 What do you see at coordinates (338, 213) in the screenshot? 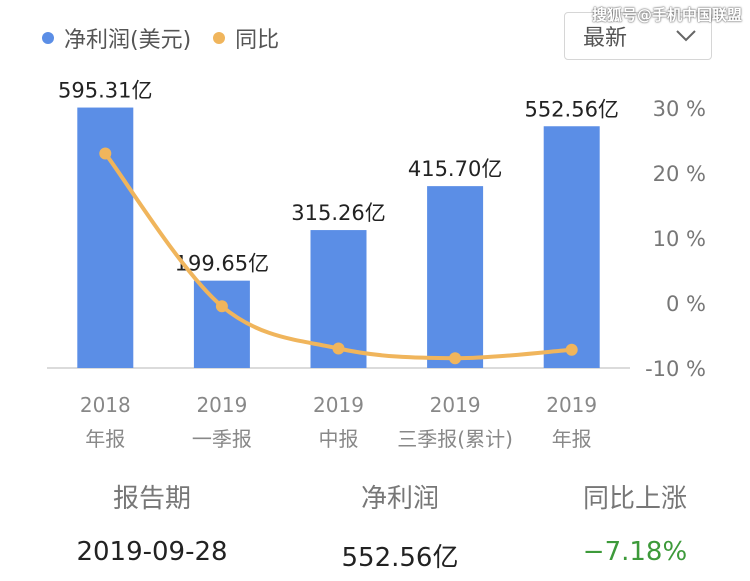
I see `bar-value-label: 315.26亿` at bounding box center [338, 213].